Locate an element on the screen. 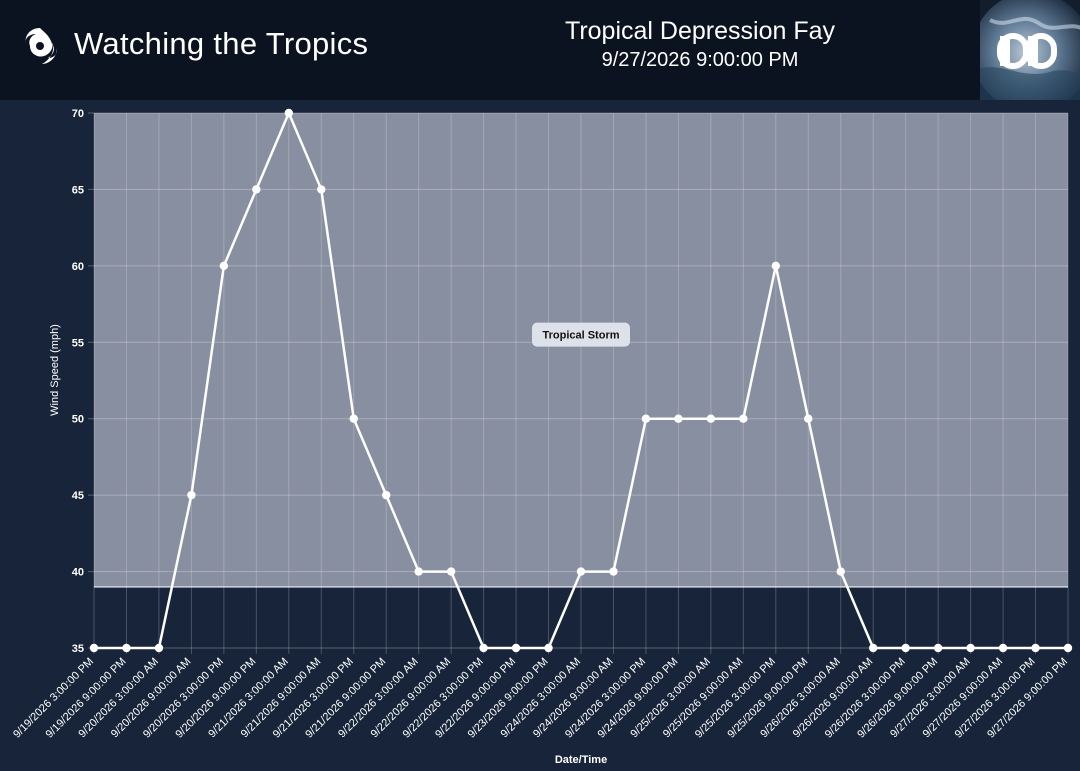  x-axis-title: Date/Time is located at coordinates (581, 760).